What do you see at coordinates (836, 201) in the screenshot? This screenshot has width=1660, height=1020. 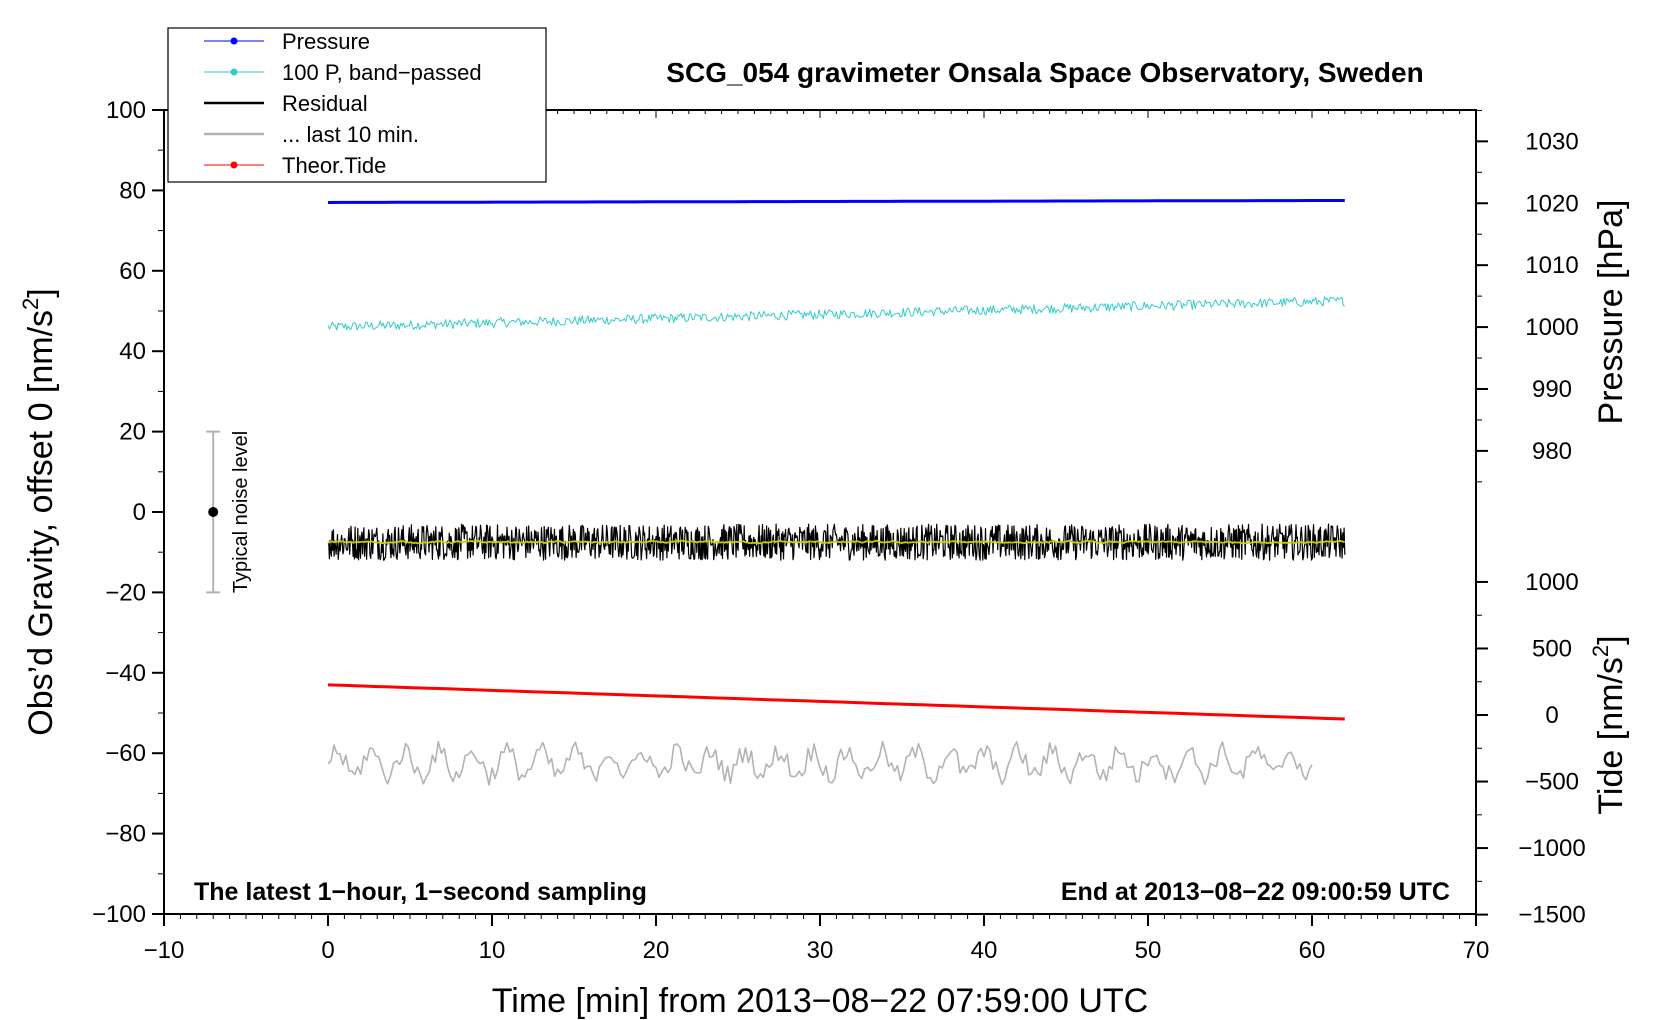 I see `series-line-pressure` at bounding box center [836, 201].